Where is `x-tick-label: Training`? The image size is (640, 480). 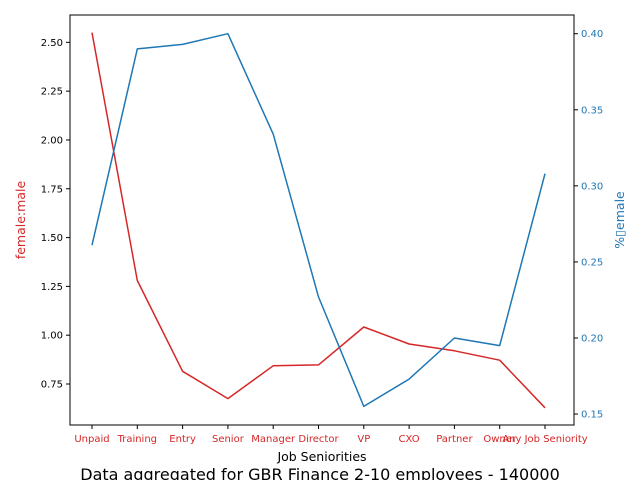
x-tick-label: Training is located at coordinates (137, 439).